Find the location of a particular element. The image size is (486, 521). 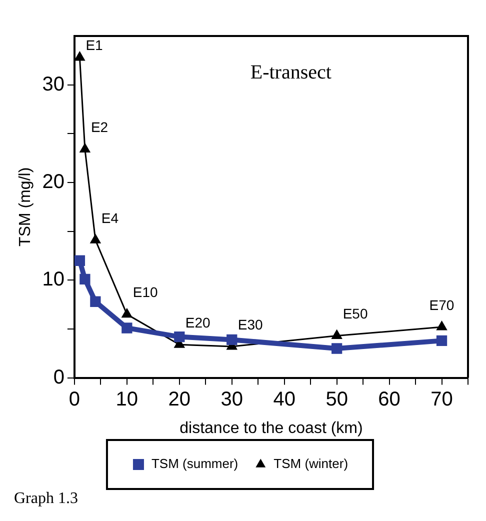

x-tick-label: 0 is located at coordinates (74, 399).